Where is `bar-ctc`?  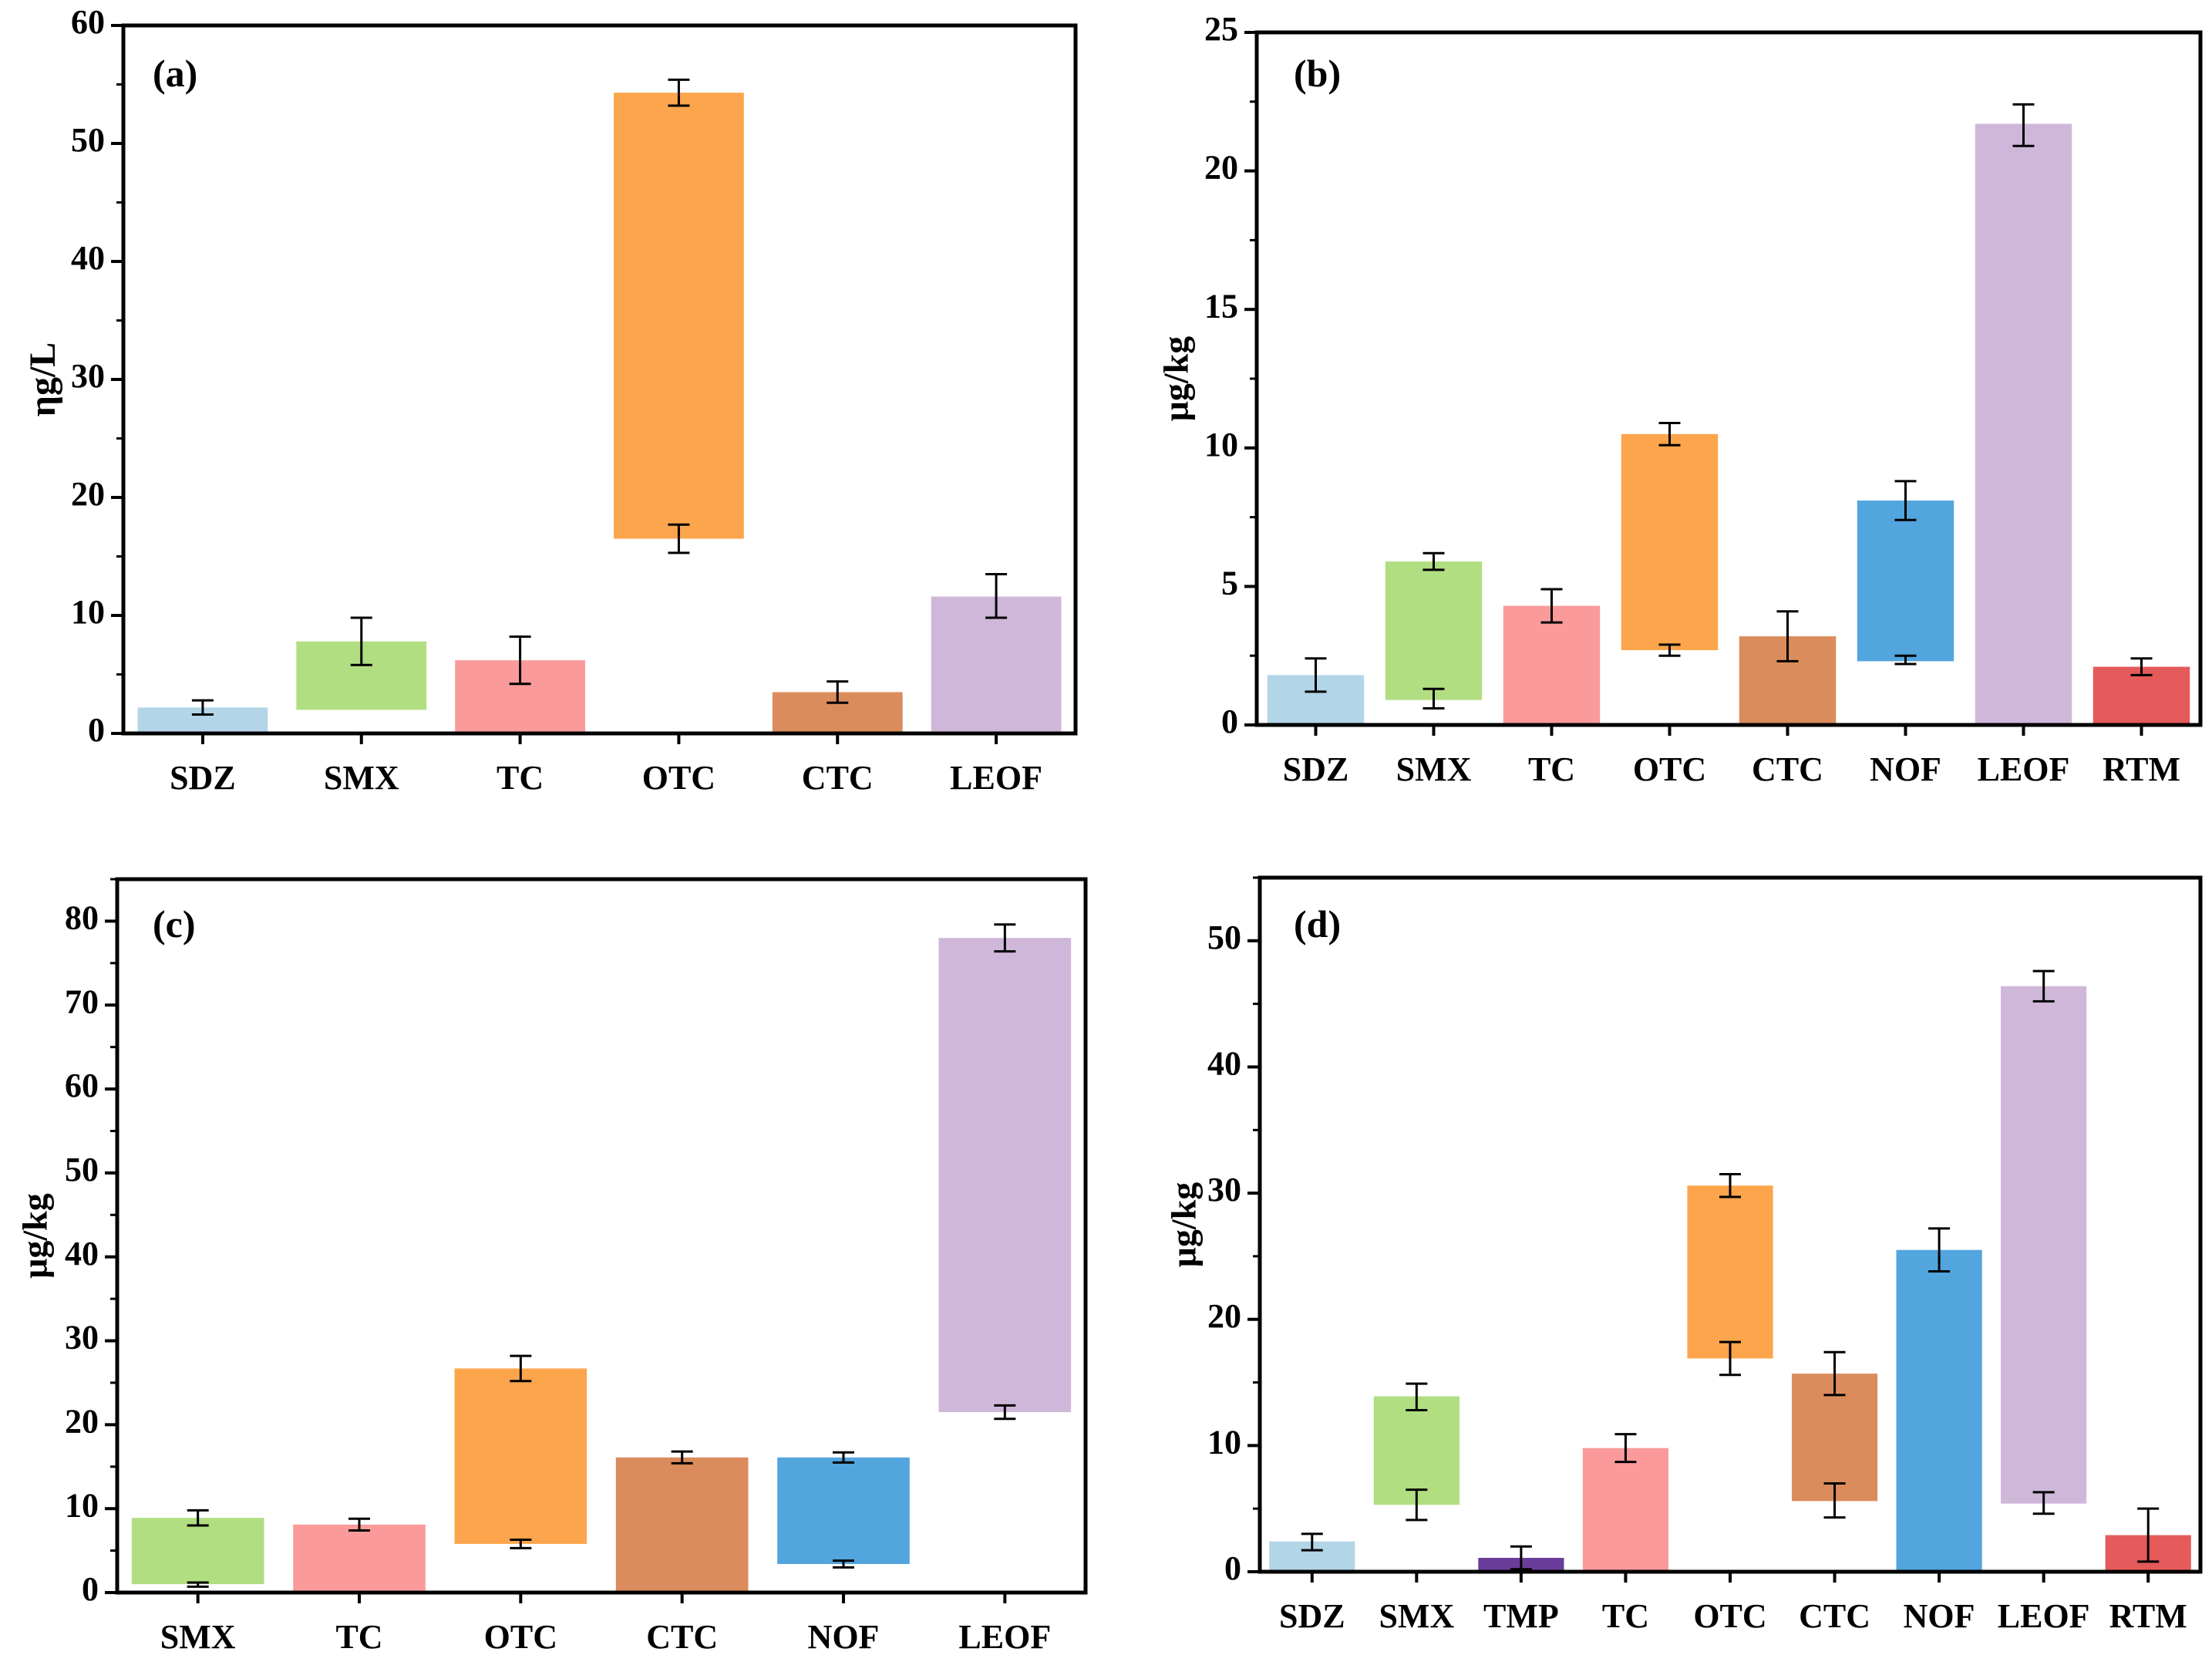
bar-ctc is located at coordinates (682, 1525).